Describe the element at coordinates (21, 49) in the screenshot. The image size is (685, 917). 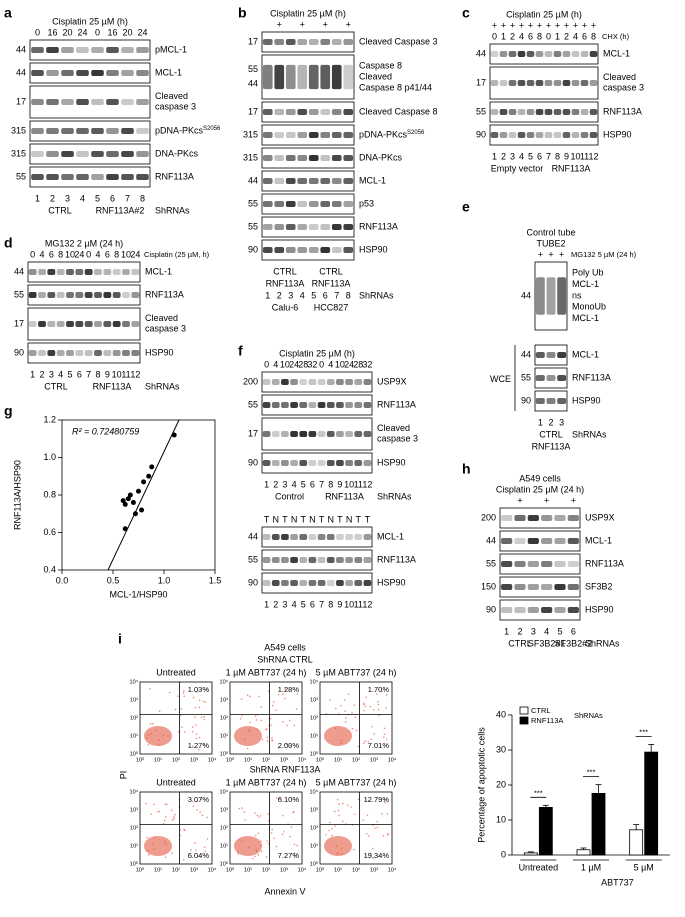
I see `mw-marker: 44` at that location.